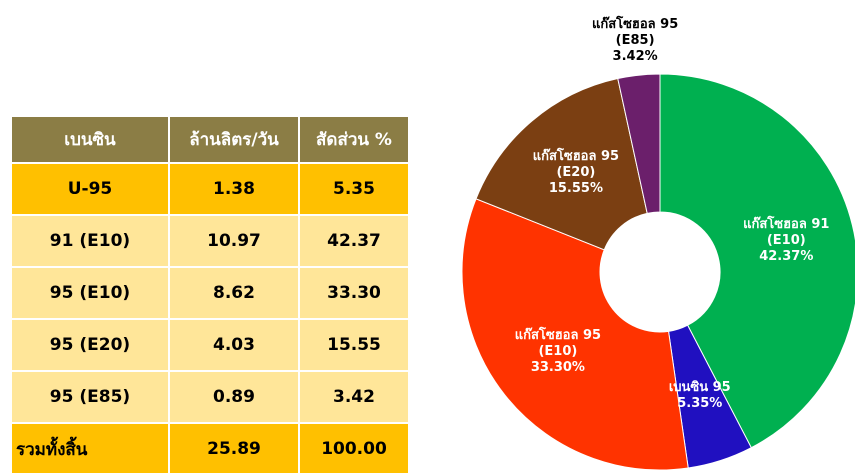  What do you see at coordinates (90, 345) in the screenshot?
I see `table-cell: 95 (E20)` at bounding box center [90, 345].